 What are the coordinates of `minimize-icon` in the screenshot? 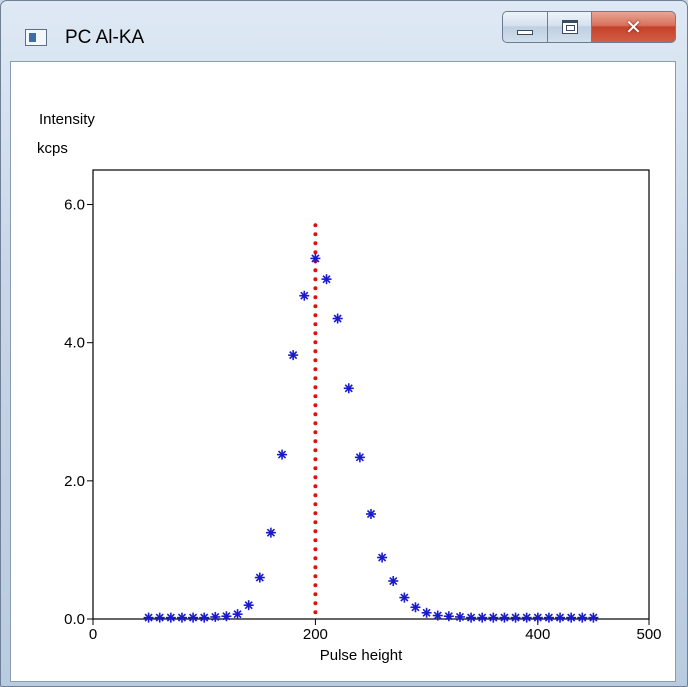 It's located at (525, 32).